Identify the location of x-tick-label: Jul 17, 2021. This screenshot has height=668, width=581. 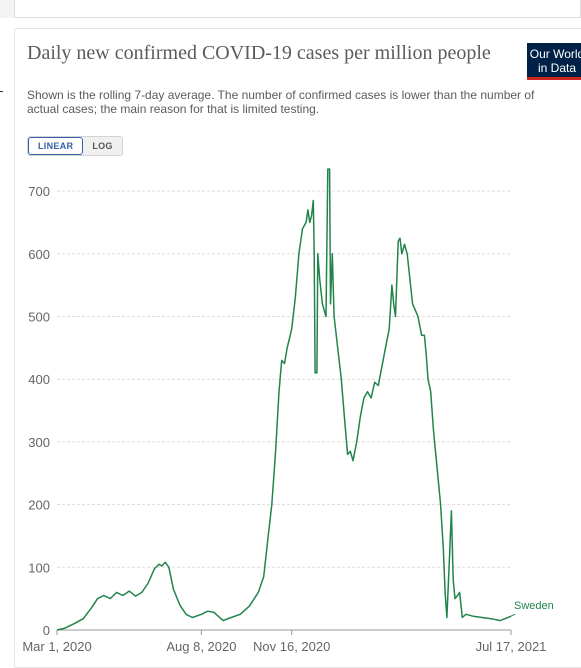
(511, 646).